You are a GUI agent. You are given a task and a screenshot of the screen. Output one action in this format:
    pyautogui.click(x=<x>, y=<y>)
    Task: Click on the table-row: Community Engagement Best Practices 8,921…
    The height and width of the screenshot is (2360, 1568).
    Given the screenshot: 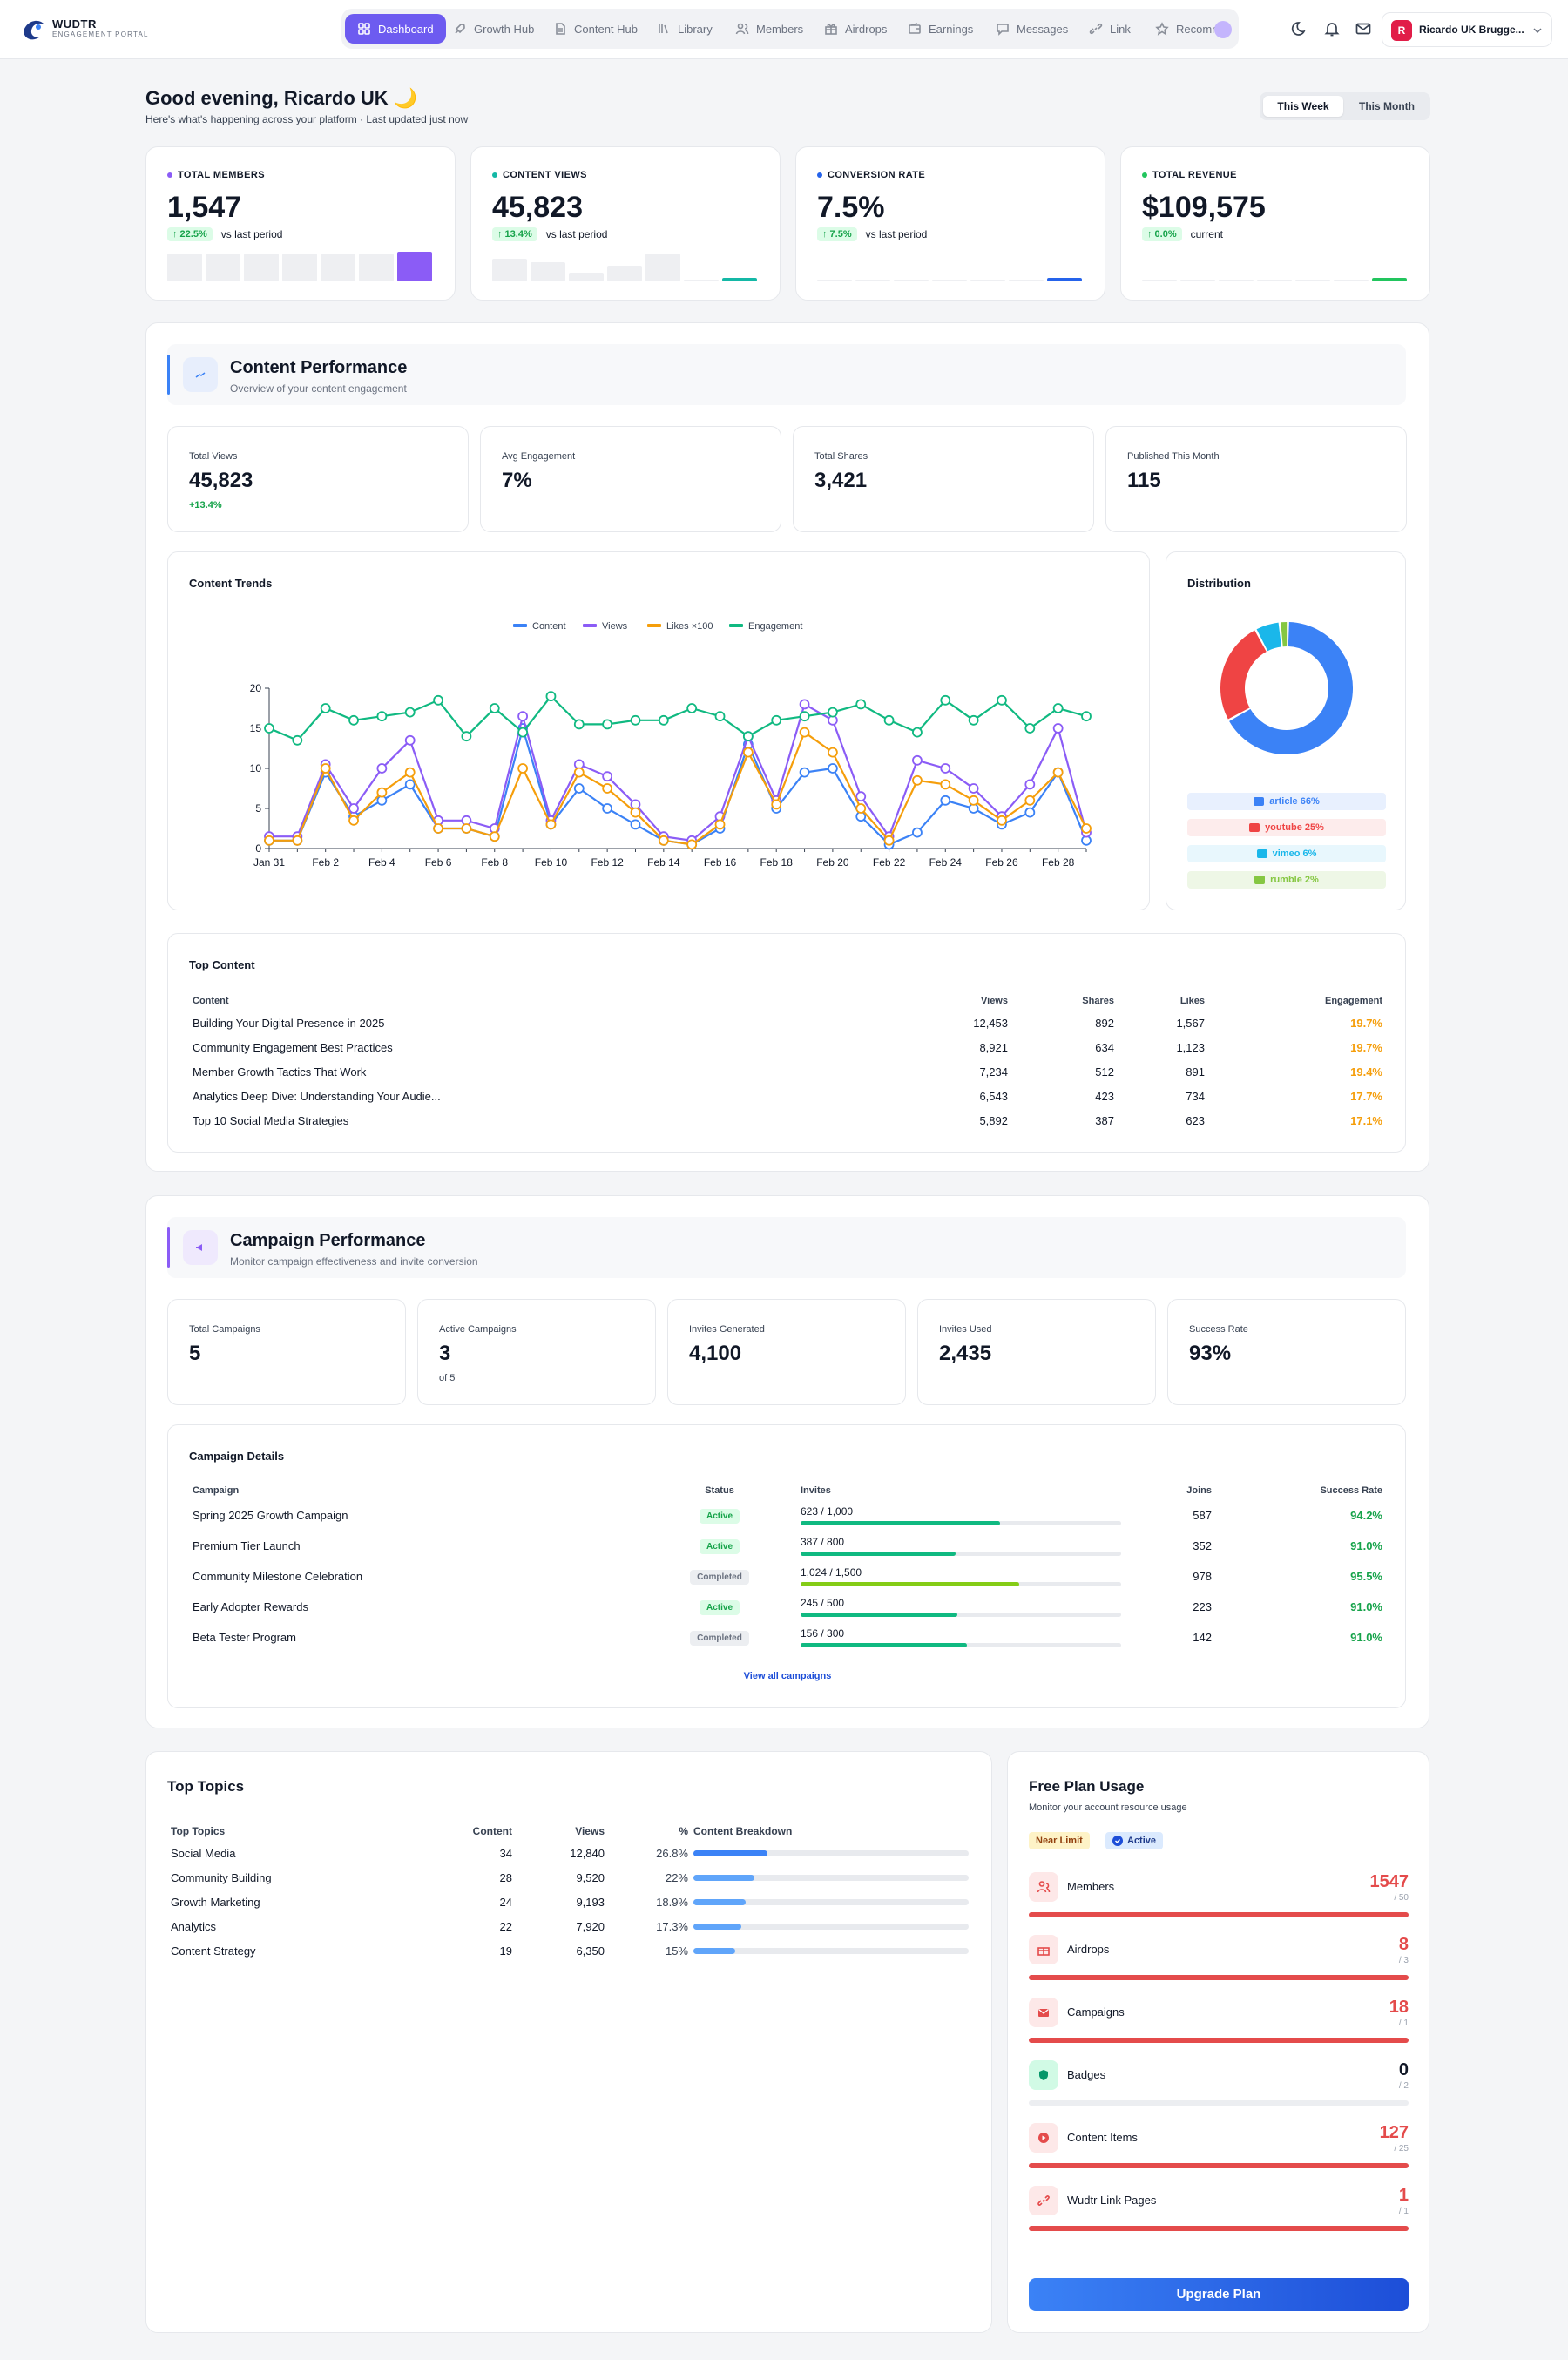 What is the action you would take?
    pyautogui.click(x=787, y=1047)
    